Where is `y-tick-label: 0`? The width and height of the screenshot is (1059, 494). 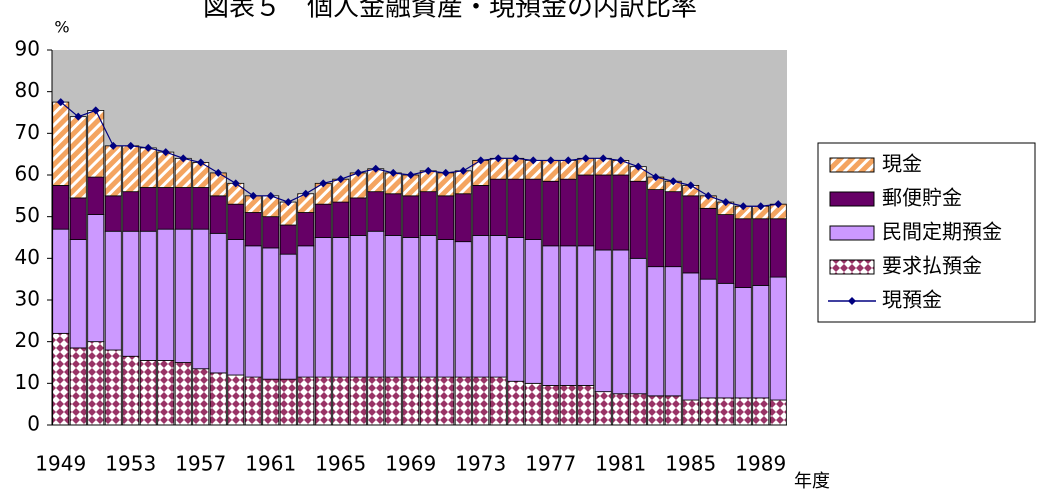
y-tick-label: 0 is located at coordinates (33, 424).